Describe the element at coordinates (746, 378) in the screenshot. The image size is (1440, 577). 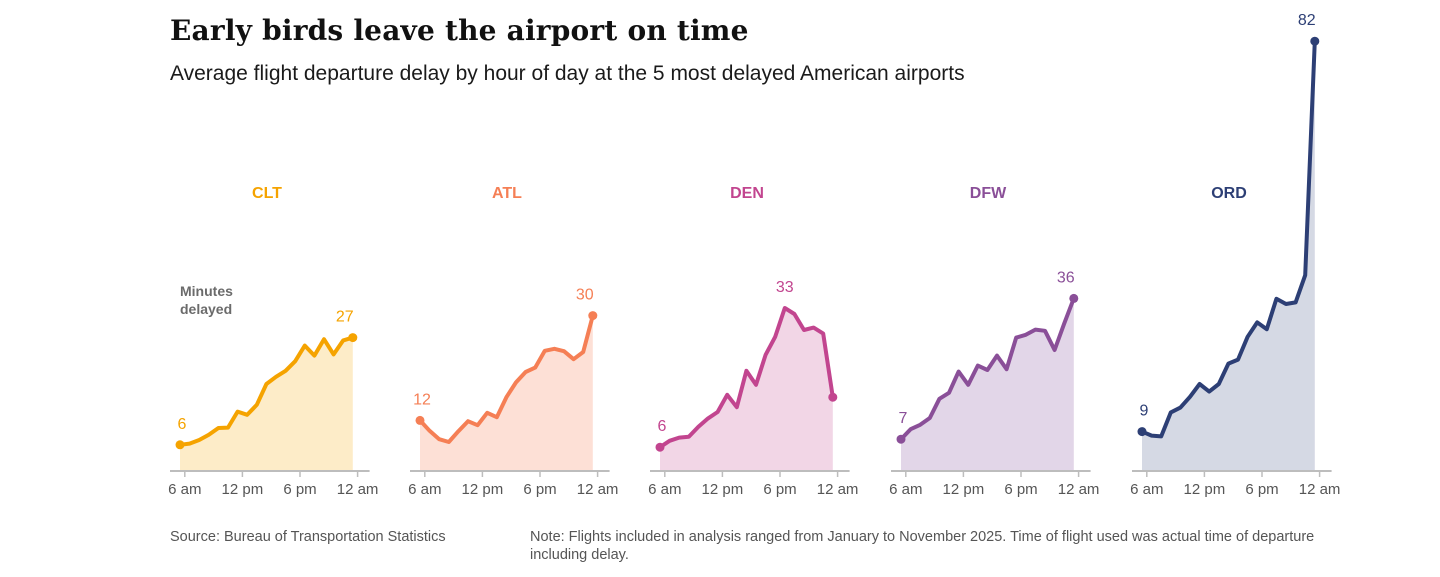
I see `line-den` at that location.